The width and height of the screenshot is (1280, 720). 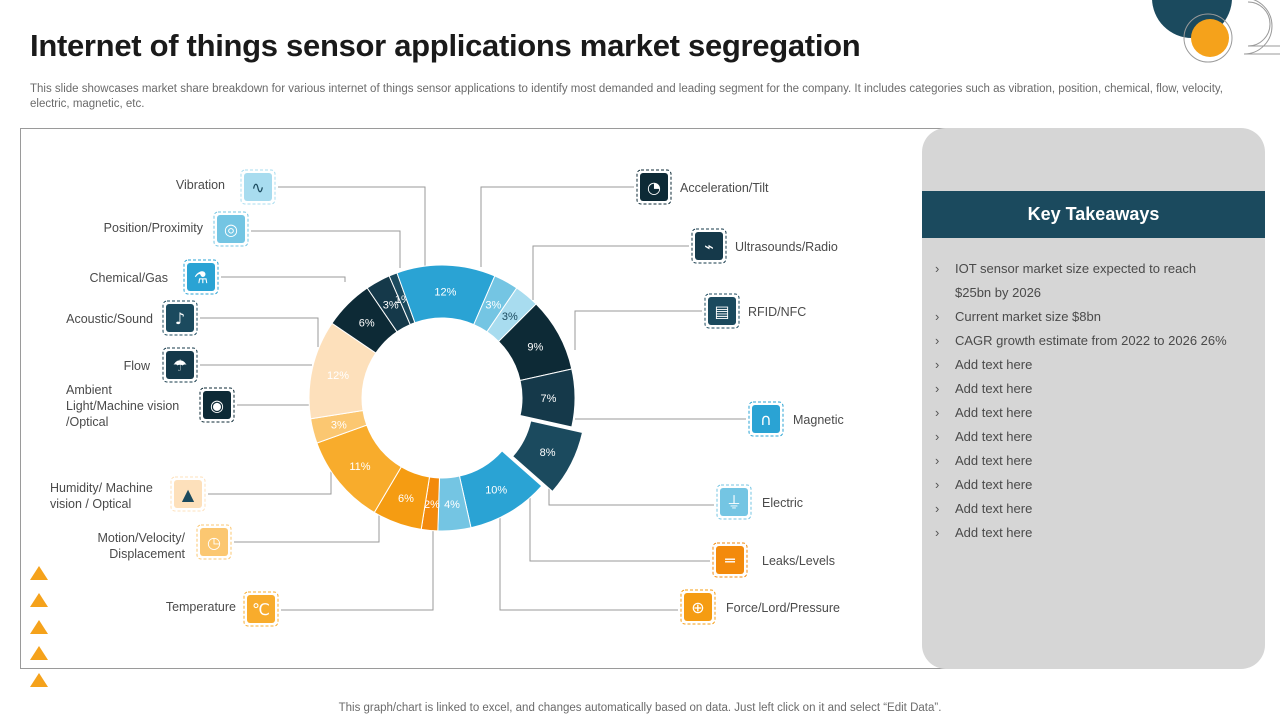 I want to click on slice-value-label: 9%, so click(x=535, y=348).